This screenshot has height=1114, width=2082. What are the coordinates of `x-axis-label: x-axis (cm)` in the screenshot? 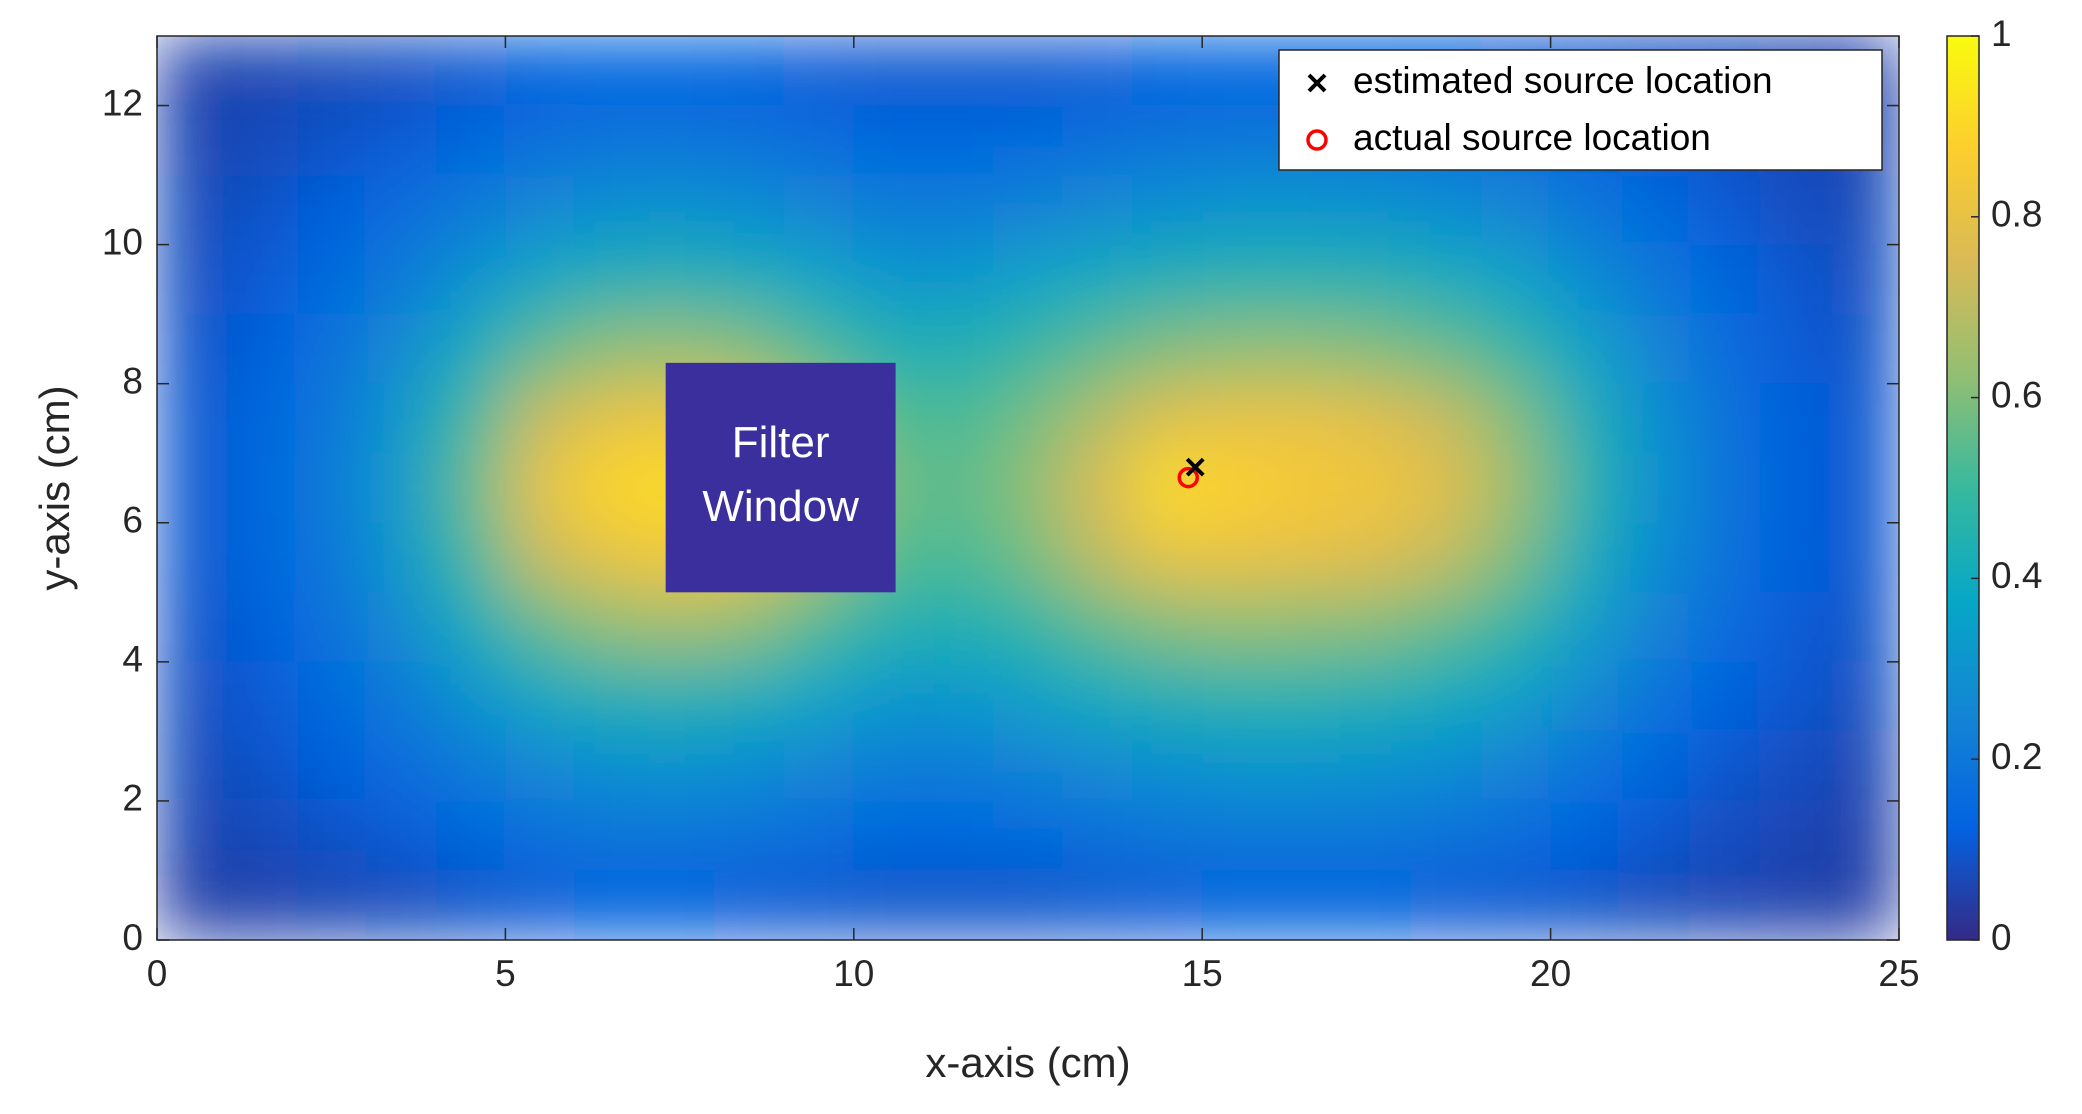 It's located at (1027, 1062).